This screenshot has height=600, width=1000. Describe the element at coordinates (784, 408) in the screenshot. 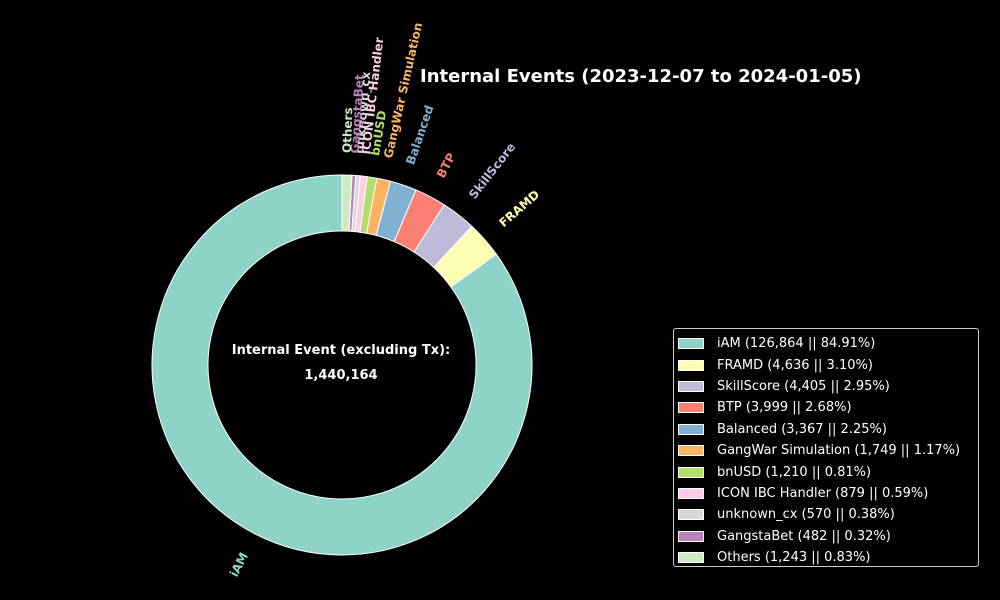

I see `legend-label: BTP (3,999 || 2.68%)` at that location.